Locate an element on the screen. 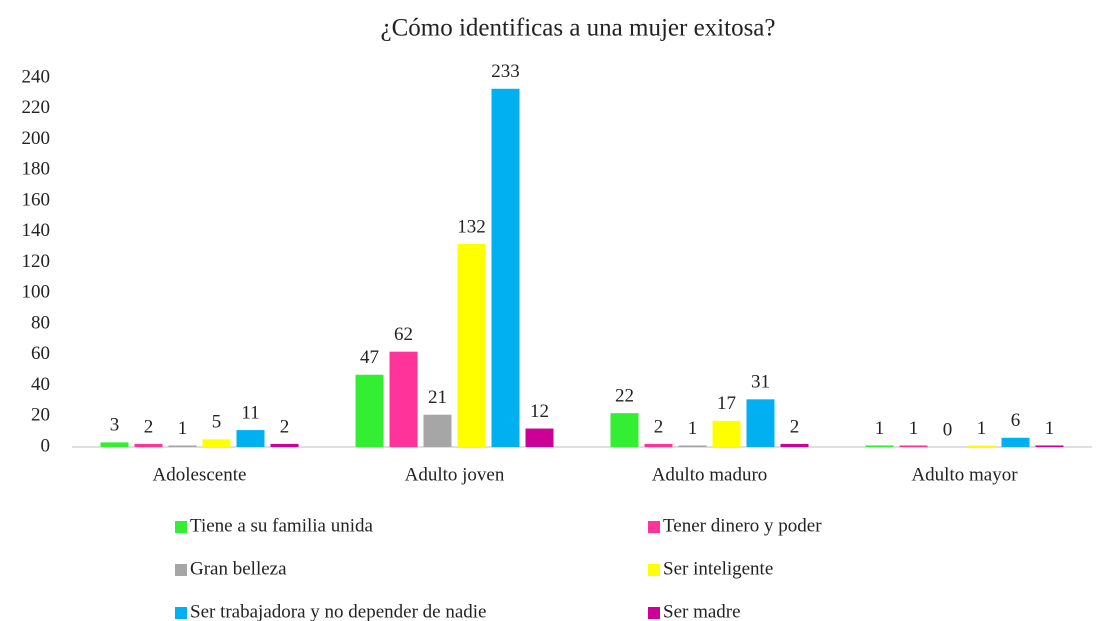  y-tick-label: 140 is located at coordinates (36, 230).